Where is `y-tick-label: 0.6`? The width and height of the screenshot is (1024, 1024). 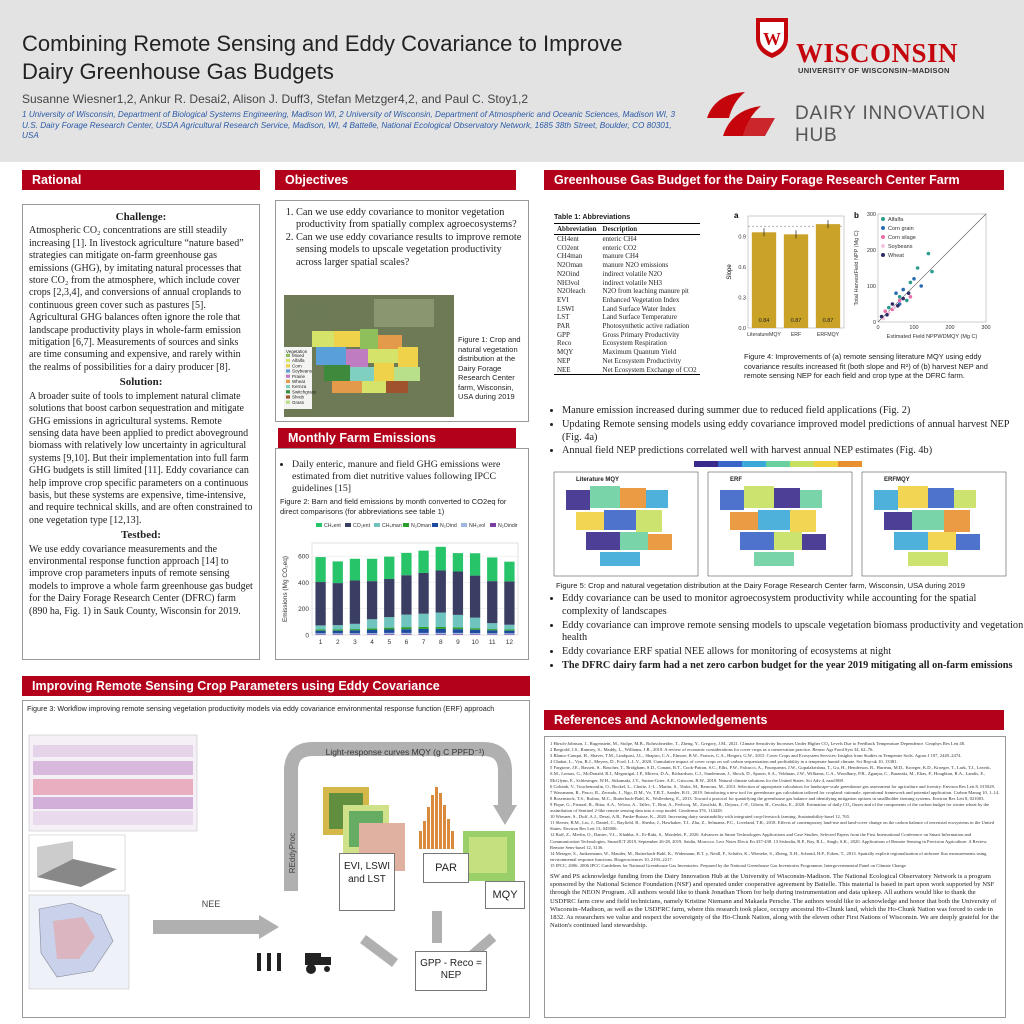
y-tick-label: 0.6 is located at coordinates (742, 268).